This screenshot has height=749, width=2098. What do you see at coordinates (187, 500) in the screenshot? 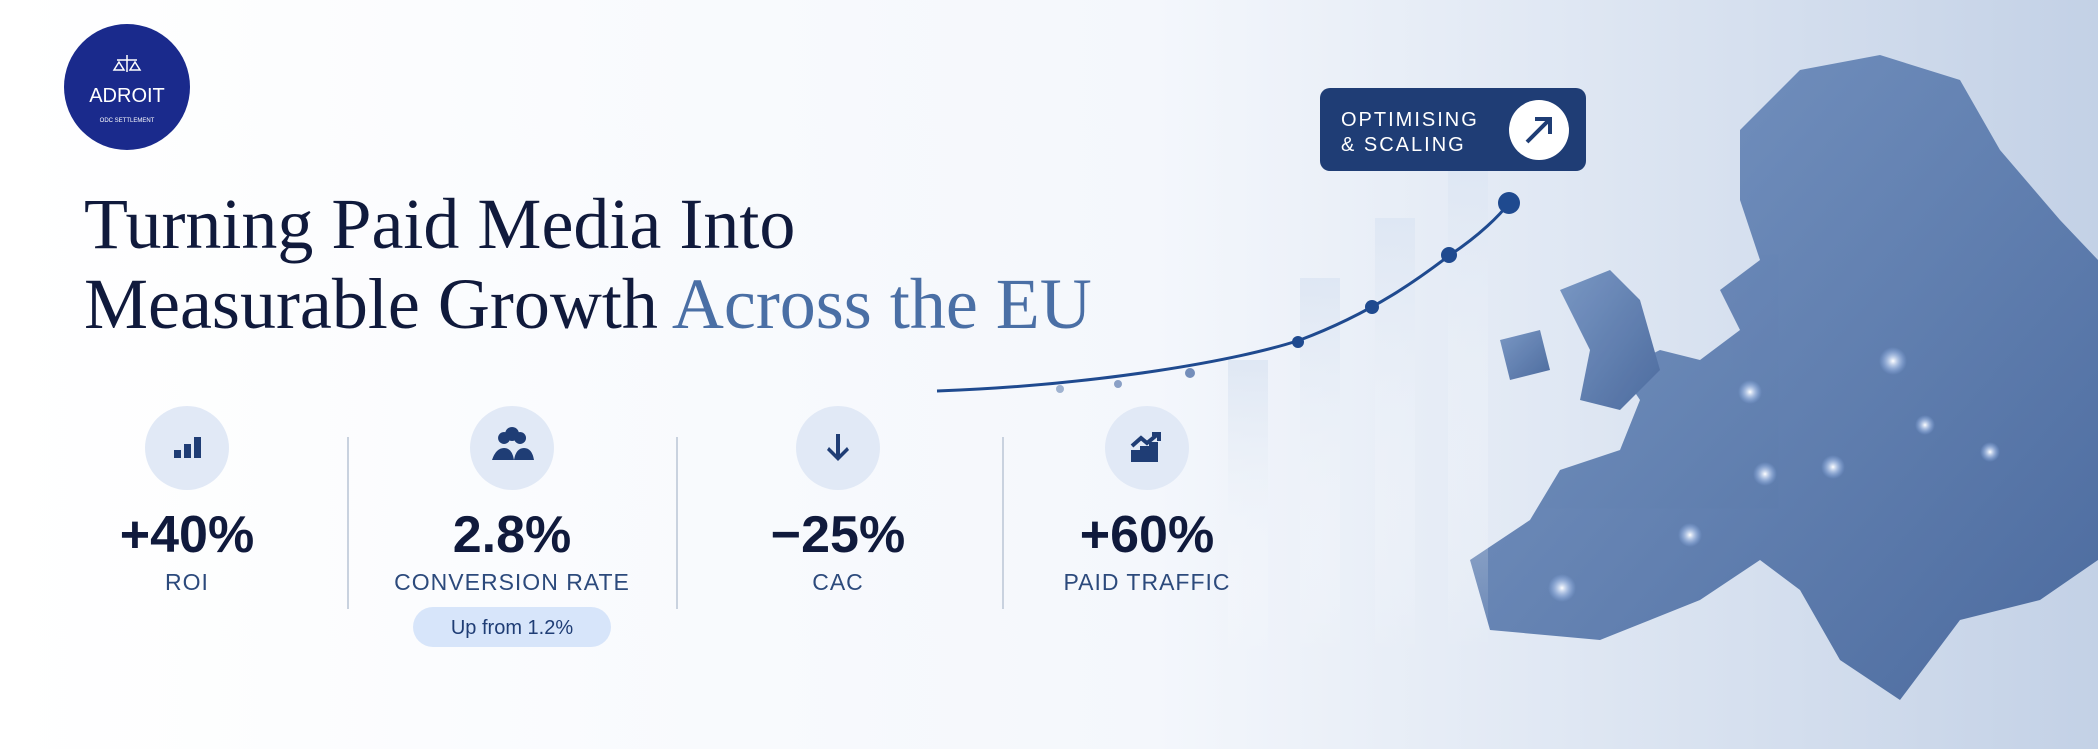
I see `stat: +40% ROI` at bounding box center [187, 500].